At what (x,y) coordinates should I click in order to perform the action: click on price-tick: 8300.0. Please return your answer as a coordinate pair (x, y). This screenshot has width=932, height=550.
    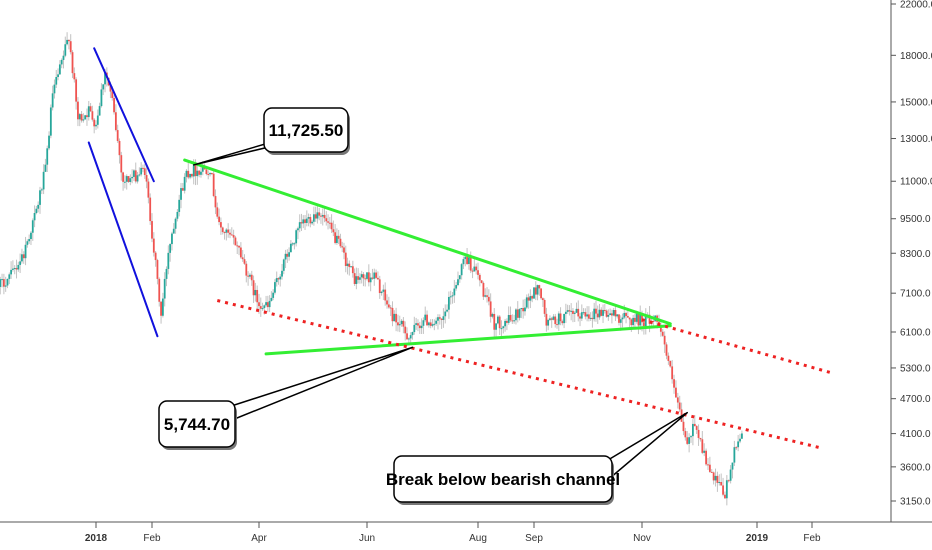
    Looking at the image, I should click on (911, 254).